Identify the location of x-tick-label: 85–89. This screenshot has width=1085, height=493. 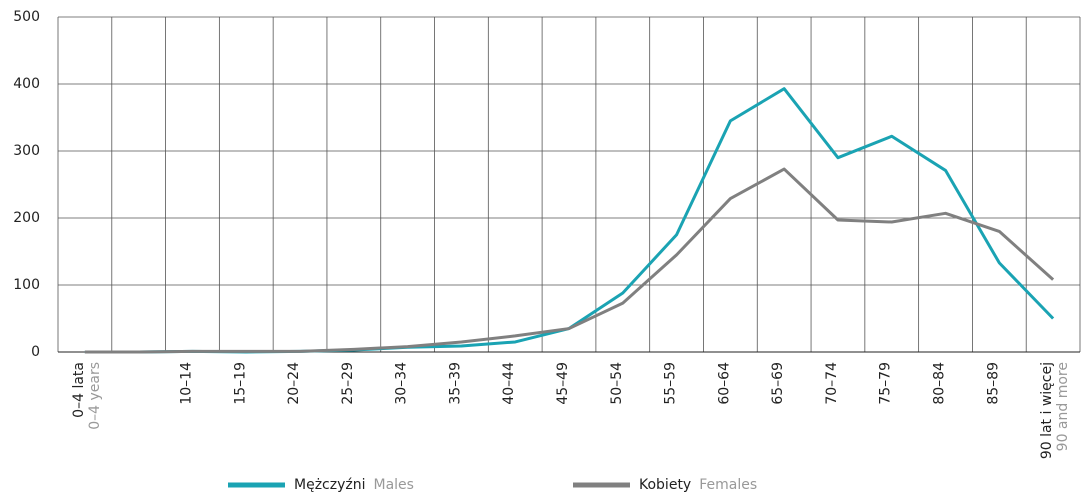
(993, 383).